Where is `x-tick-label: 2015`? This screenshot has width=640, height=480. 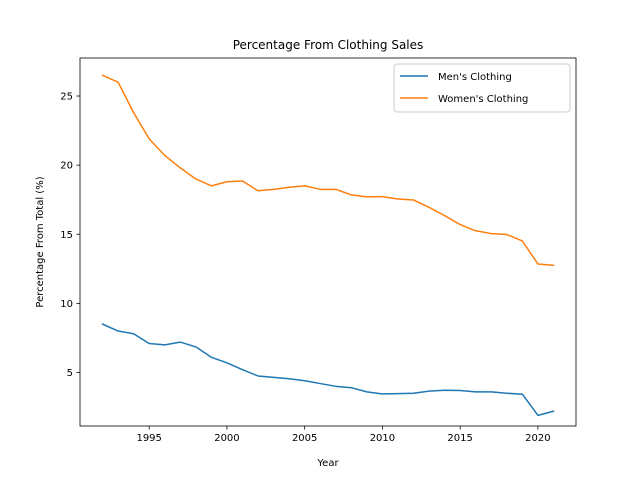 x-tick-label: 2015 is located at coordinates (459, 438).